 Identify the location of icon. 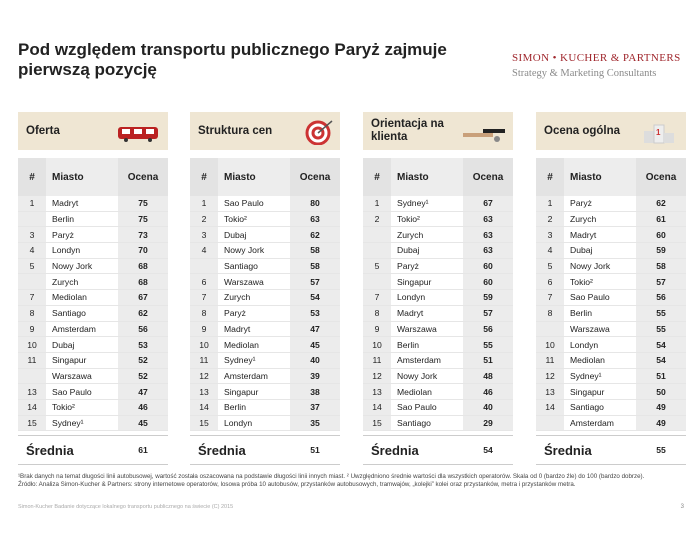
(139, 132).